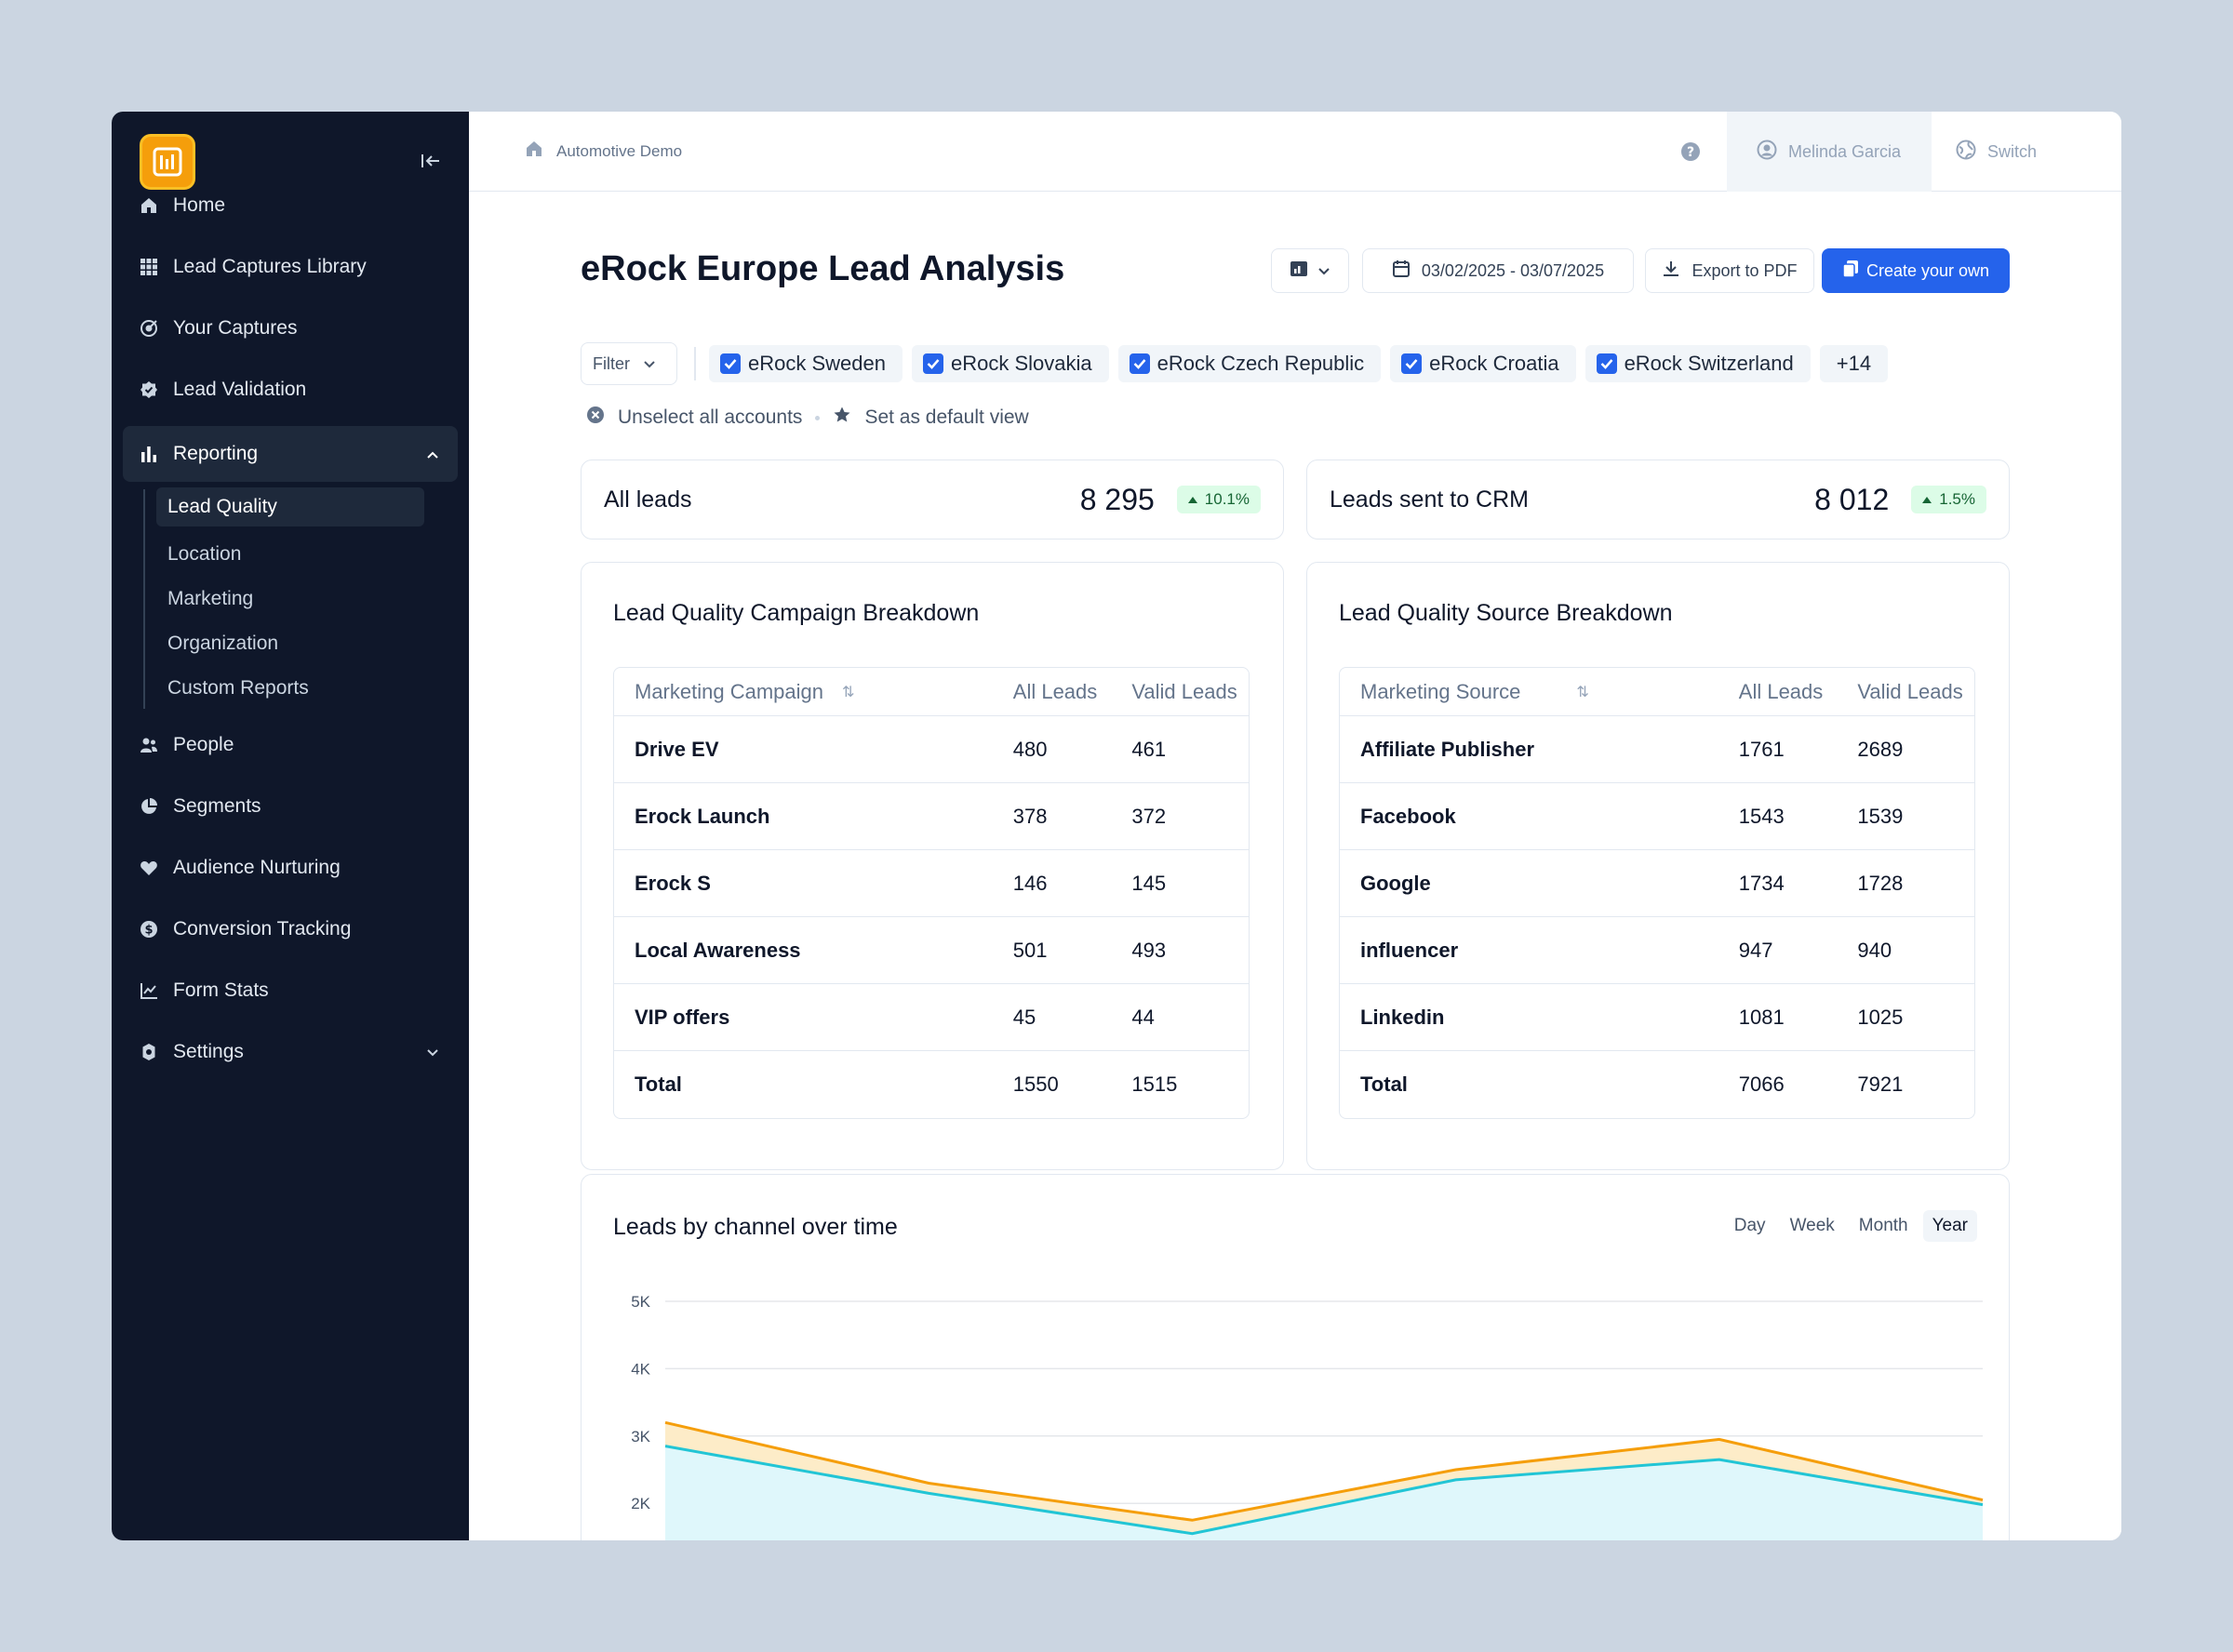  I want to click on subnav-item-marketing: Marketing, so click(210, 598).